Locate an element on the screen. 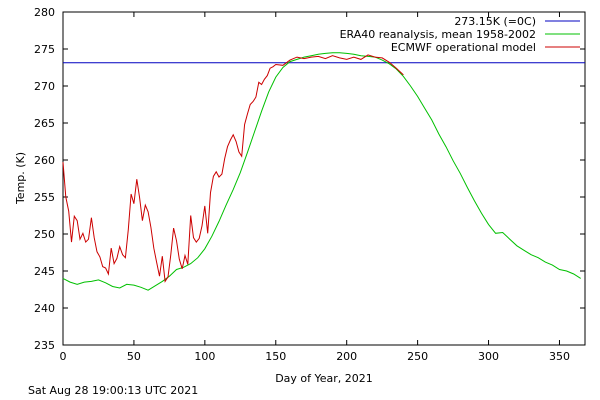  x-tick-label: 150 is located at coordinates (275, 356).